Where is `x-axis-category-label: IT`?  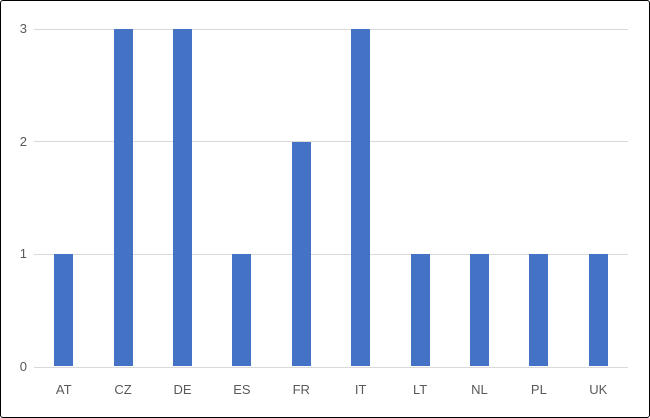
x-axis-category-label: IT is located at coordinates (360, 389).